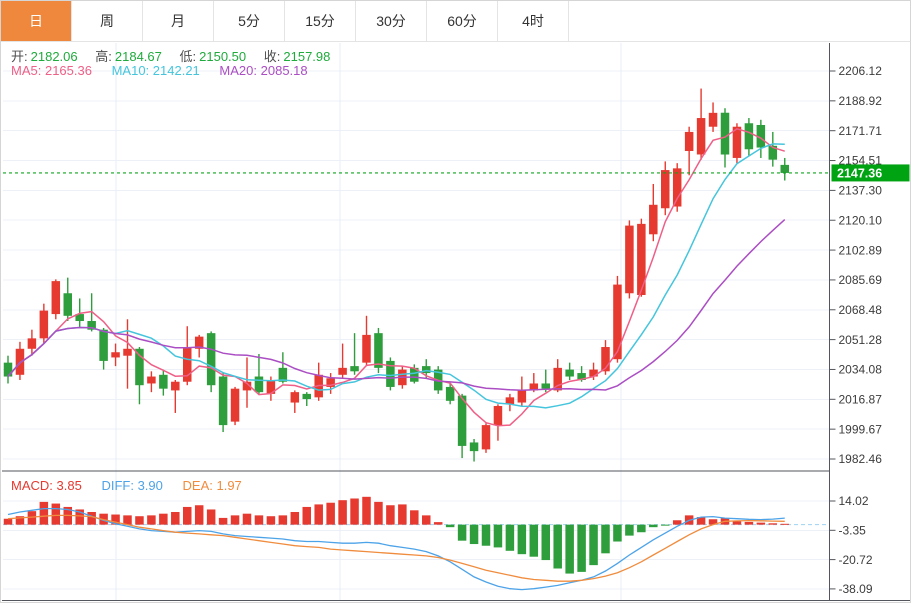 The image size is (911, 603). What do you see at coordinates (155, 70) in the screenshot?
I see `ma10-info: MA10: 2142.21` at bounding box center [155, 70].